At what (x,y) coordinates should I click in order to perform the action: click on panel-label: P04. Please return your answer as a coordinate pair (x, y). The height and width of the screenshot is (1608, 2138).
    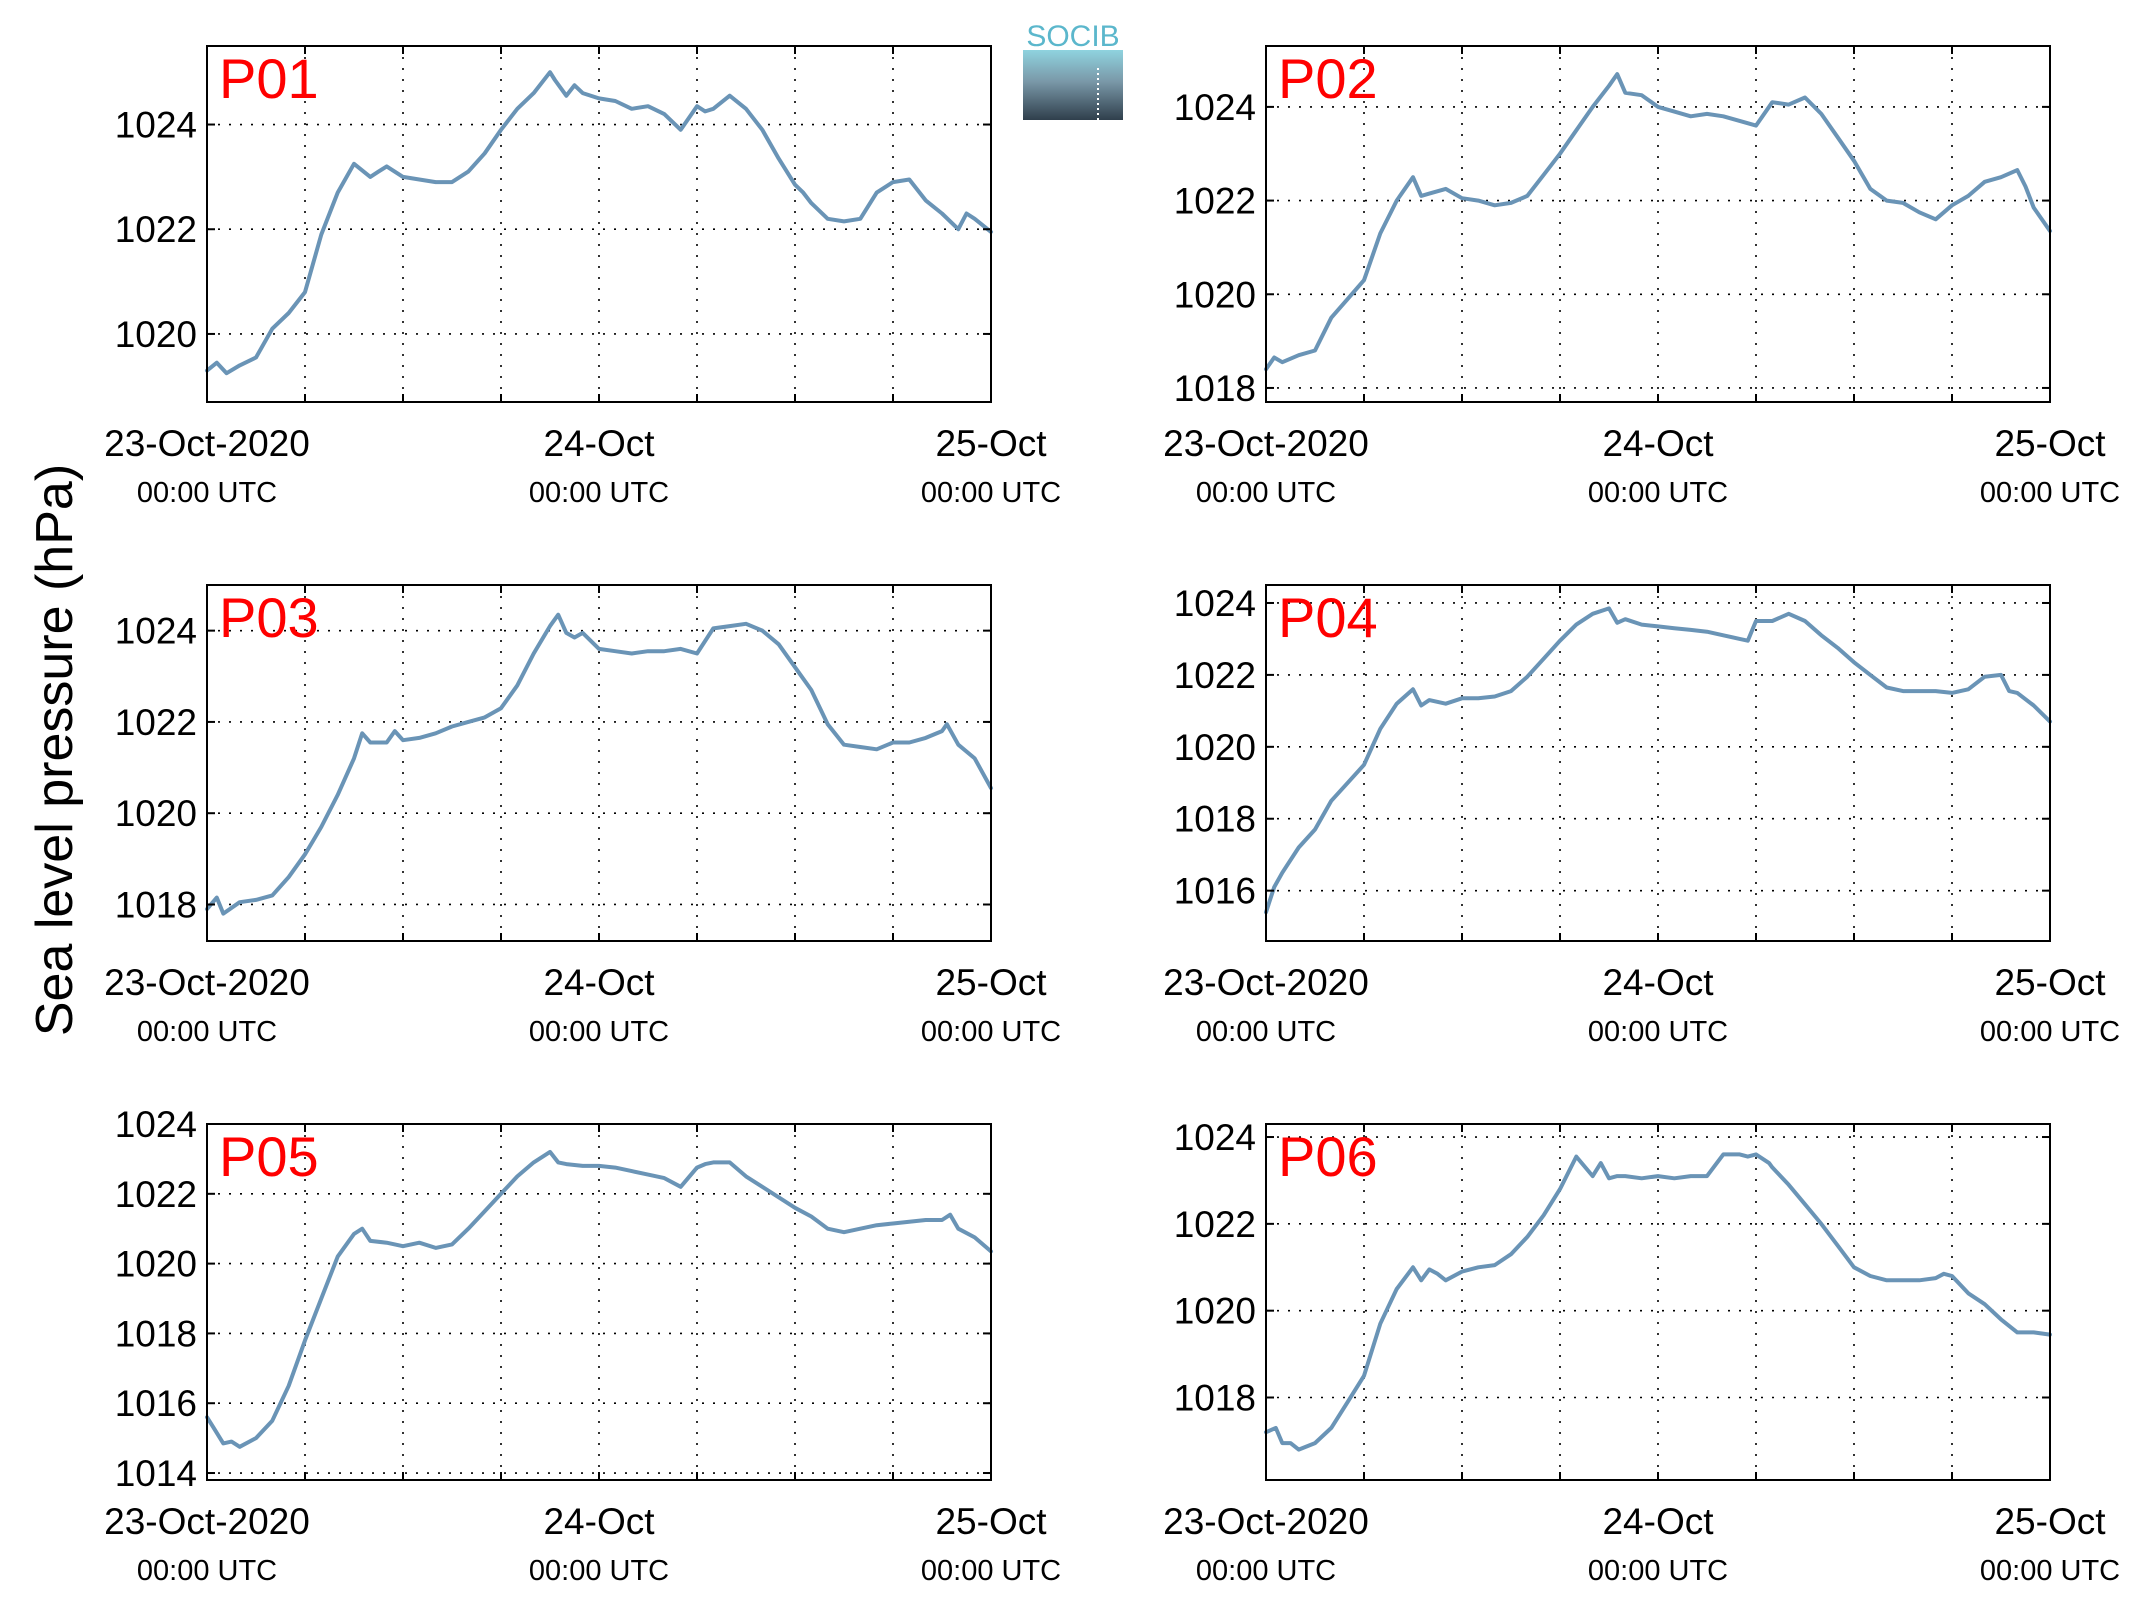
    Looking at the image, I should click on (1328, 617).